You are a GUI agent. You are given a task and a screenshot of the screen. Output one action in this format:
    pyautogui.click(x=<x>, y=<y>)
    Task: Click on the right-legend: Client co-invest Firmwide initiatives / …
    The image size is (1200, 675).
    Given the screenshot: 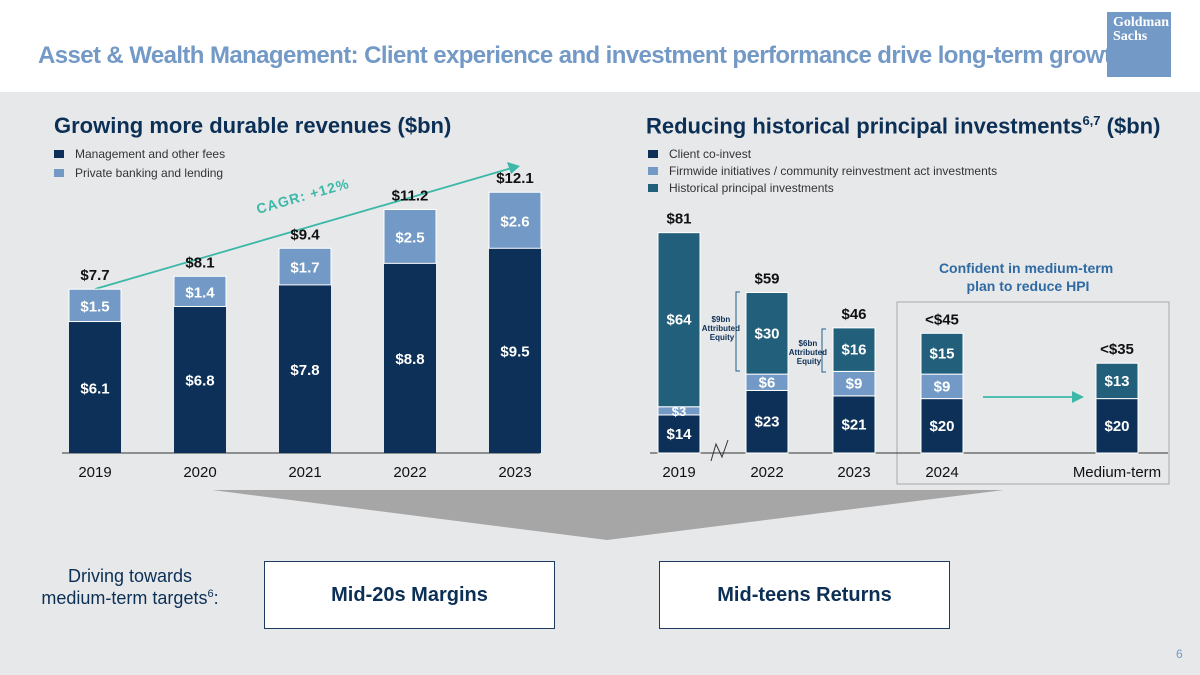 What is the action you would take?
    pyautogui.click(x=822, y=170)
    